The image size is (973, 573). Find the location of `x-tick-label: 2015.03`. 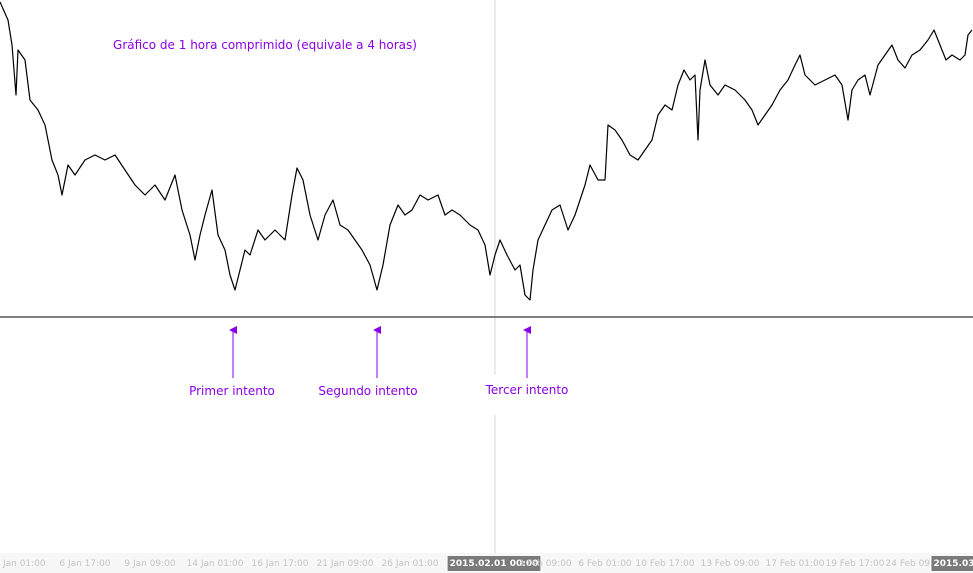

x-tick-label: 2015.03 is located at coordinates (953, 564).